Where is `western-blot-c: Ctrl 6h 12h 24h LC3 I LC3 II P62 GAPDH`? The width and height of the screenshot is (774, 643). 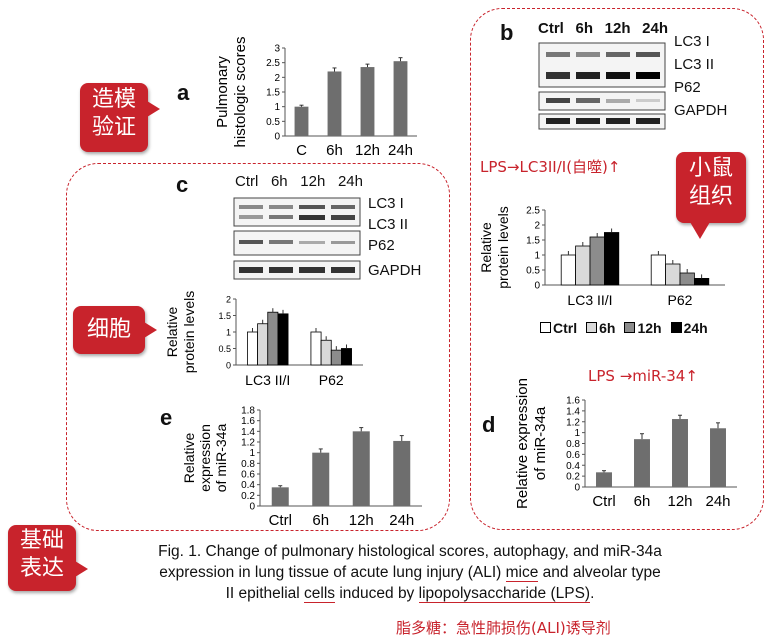
western-blot-c: Ctrl 6h 12h 24h LC3 I LC3 II P62 GAPDH is located at coordinates (340, 229).